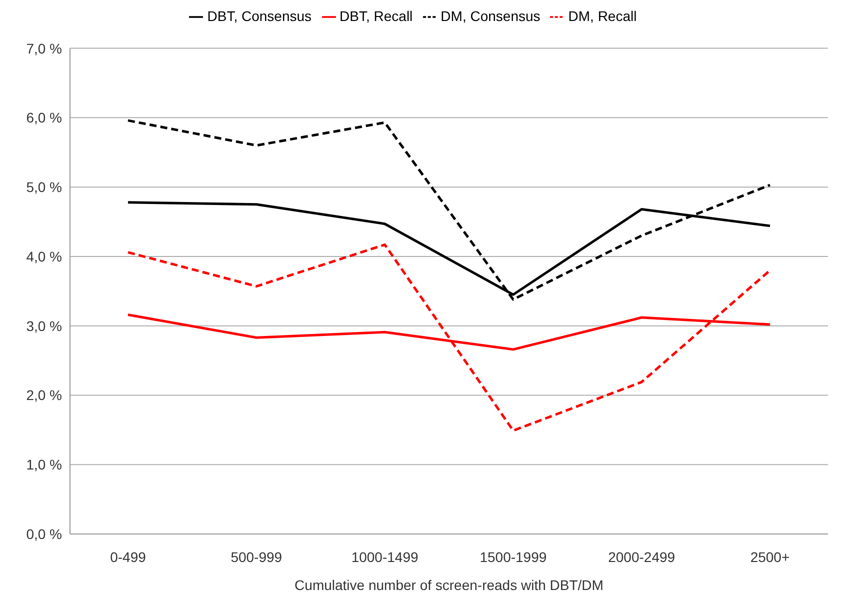 The height and width of the screenshot is (611, 847). I want to click on x-tick-label: 2500+, so click(770, 556).